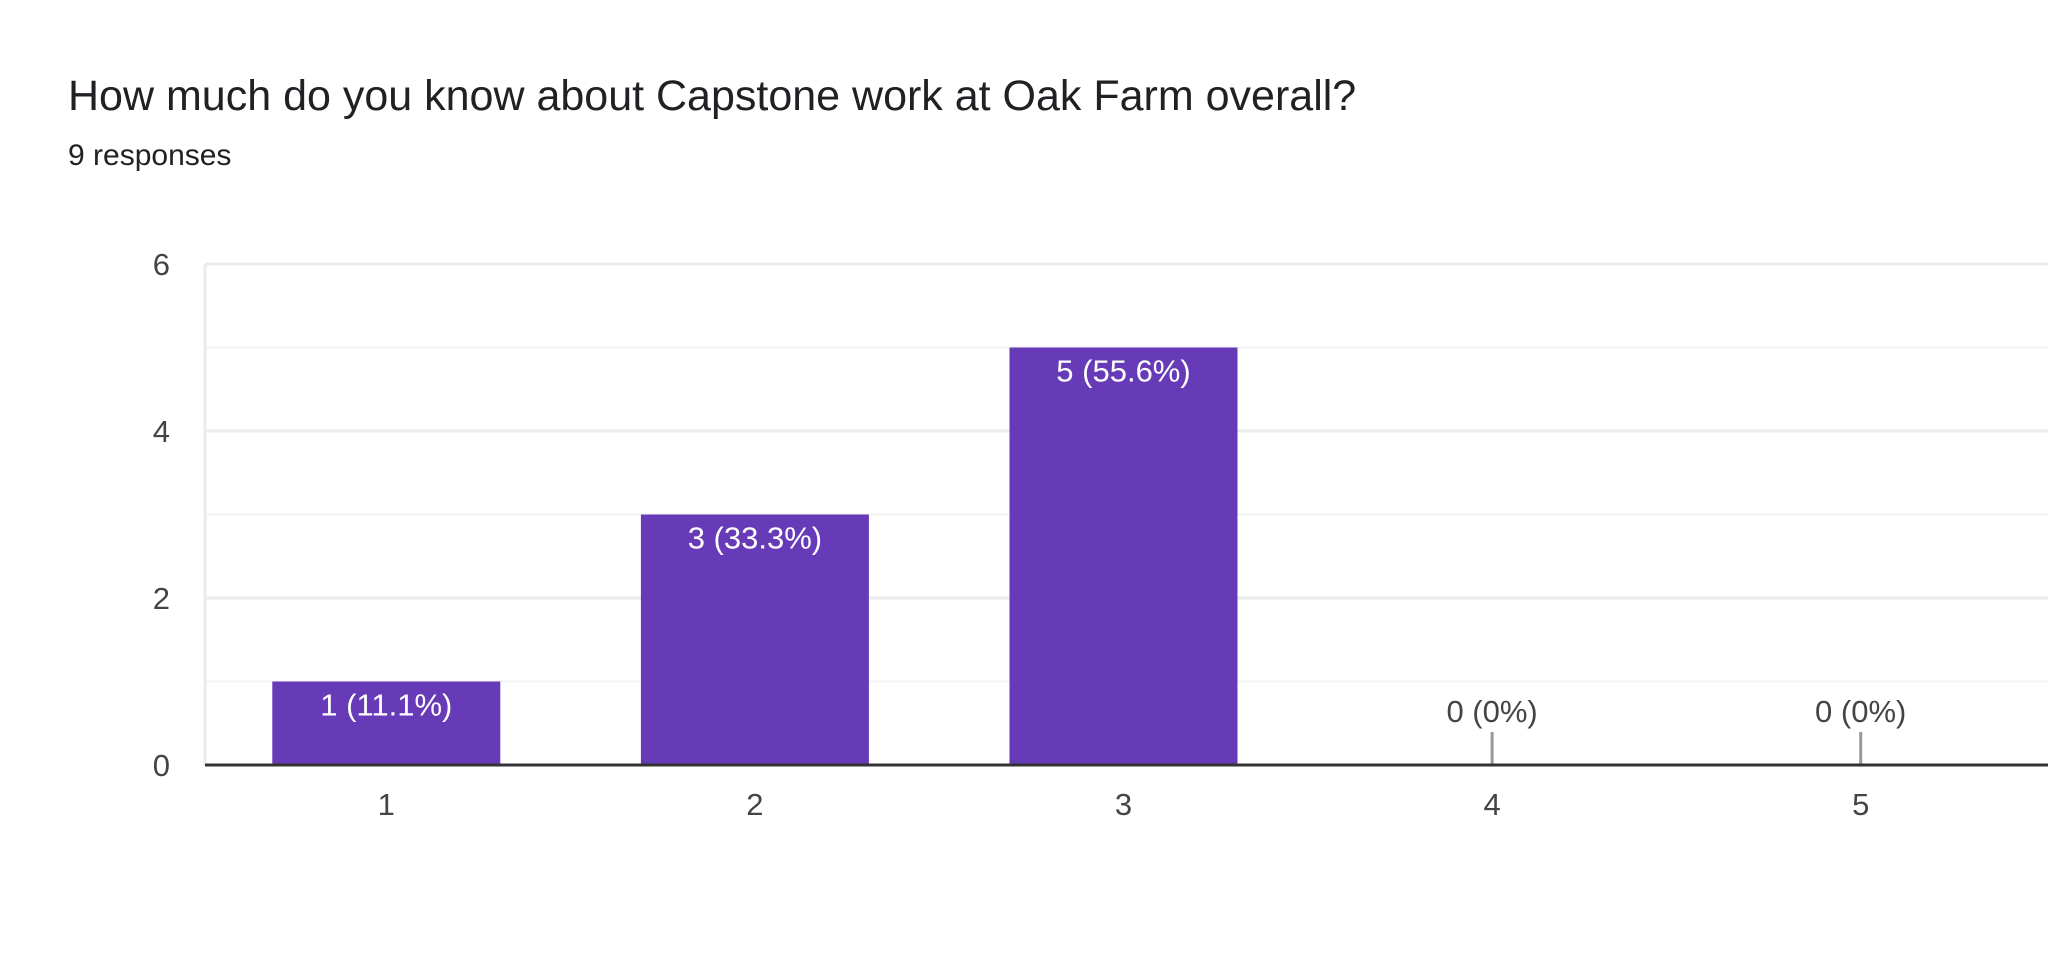 The image size is (2048, 974). Describe the element at coordinates (755, 538) in the screenshot. I see `data-label: 3 (33.3%)` at that location.